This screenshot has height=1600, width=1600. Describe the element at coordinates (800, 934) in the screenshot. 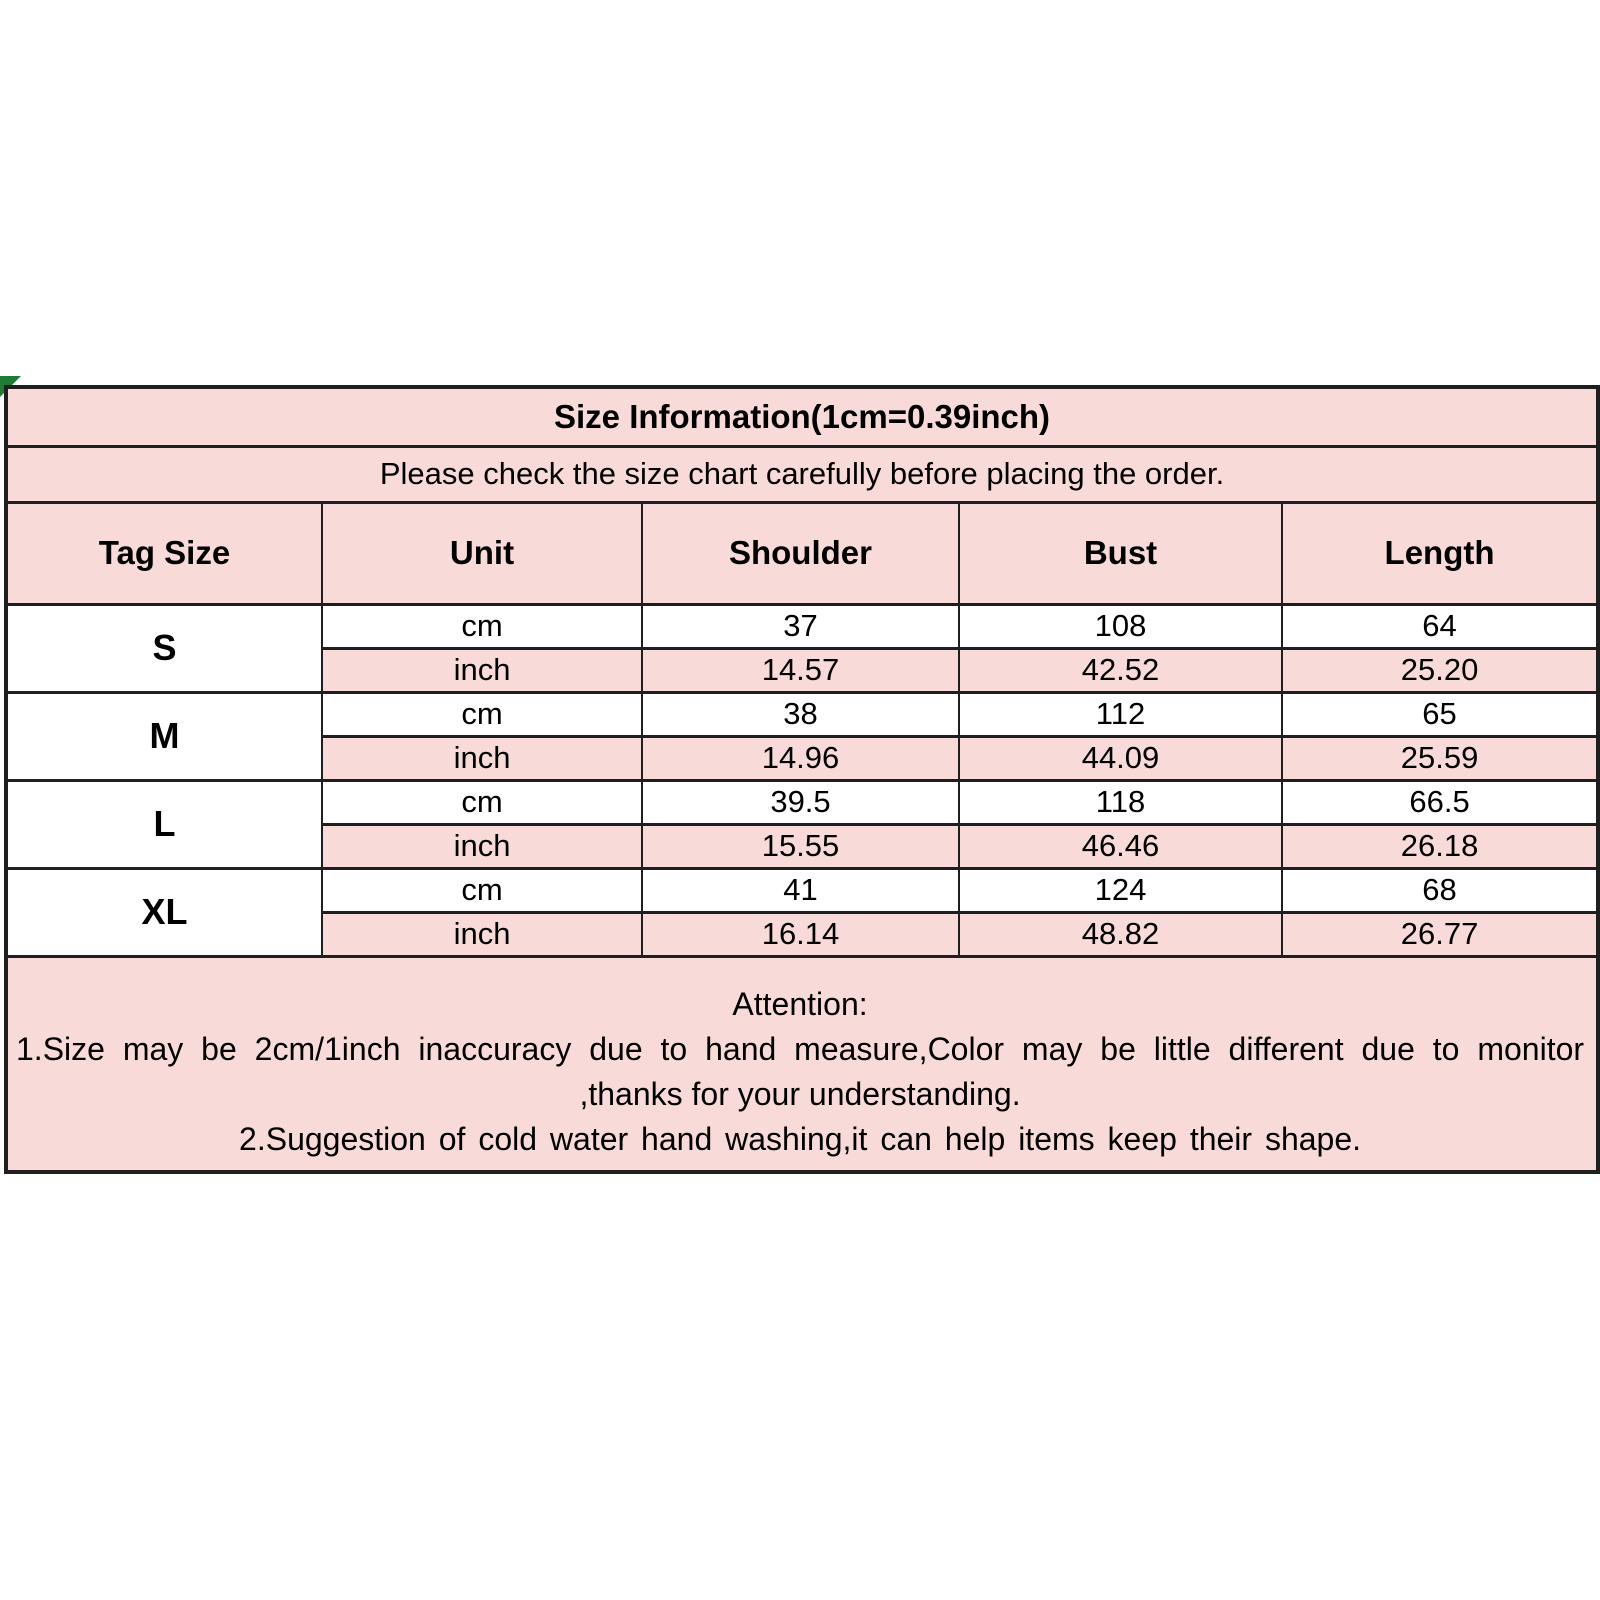

I see `shoulder-inch-value: 16.14` at that location.